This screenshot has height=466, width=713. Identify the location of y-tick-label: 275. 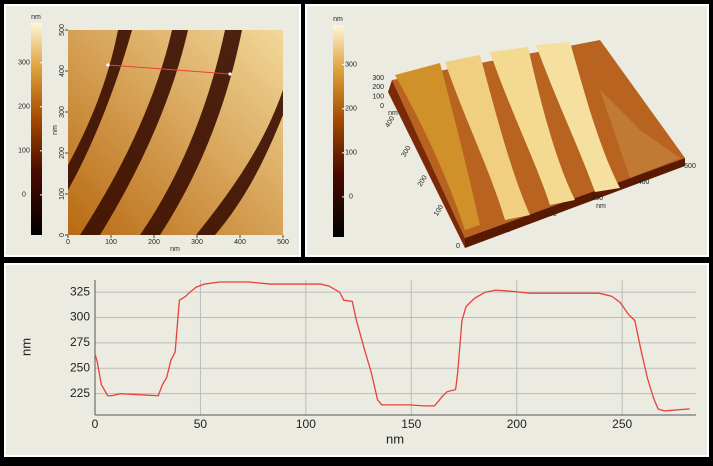
(80, 342).